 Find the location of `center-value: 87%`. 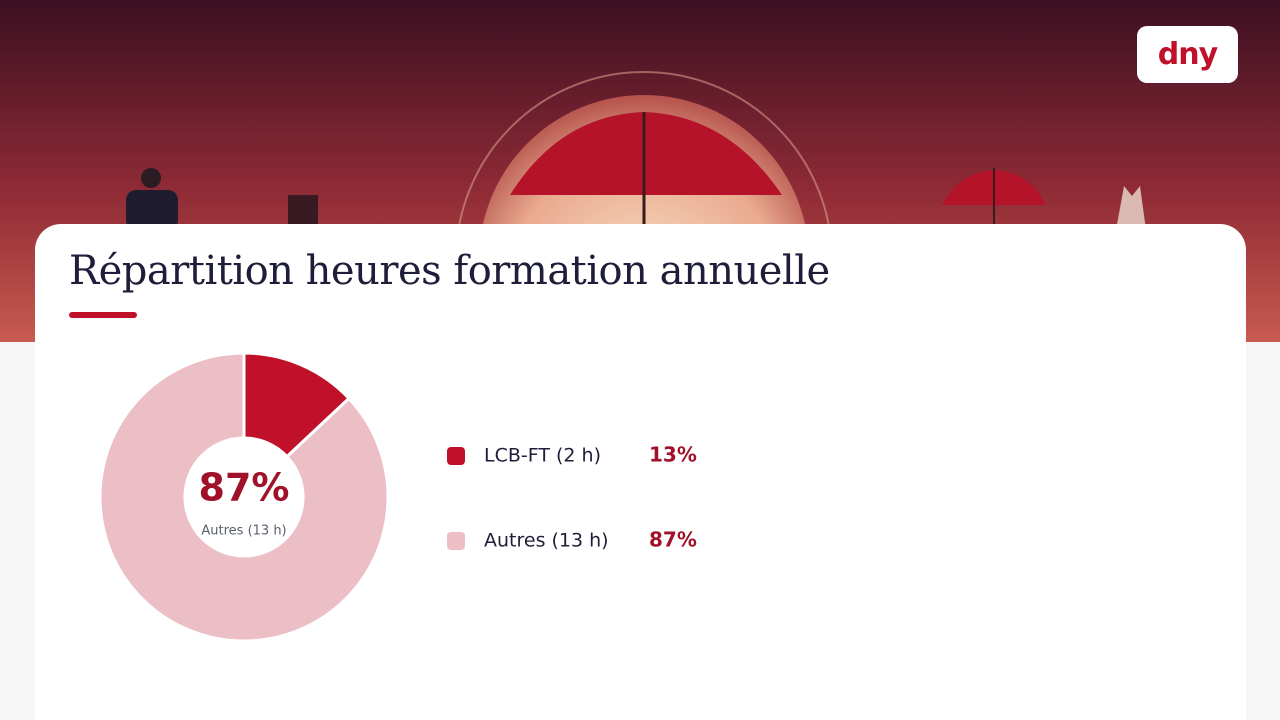

center-value: 87% is located at coordinates (244, 488).